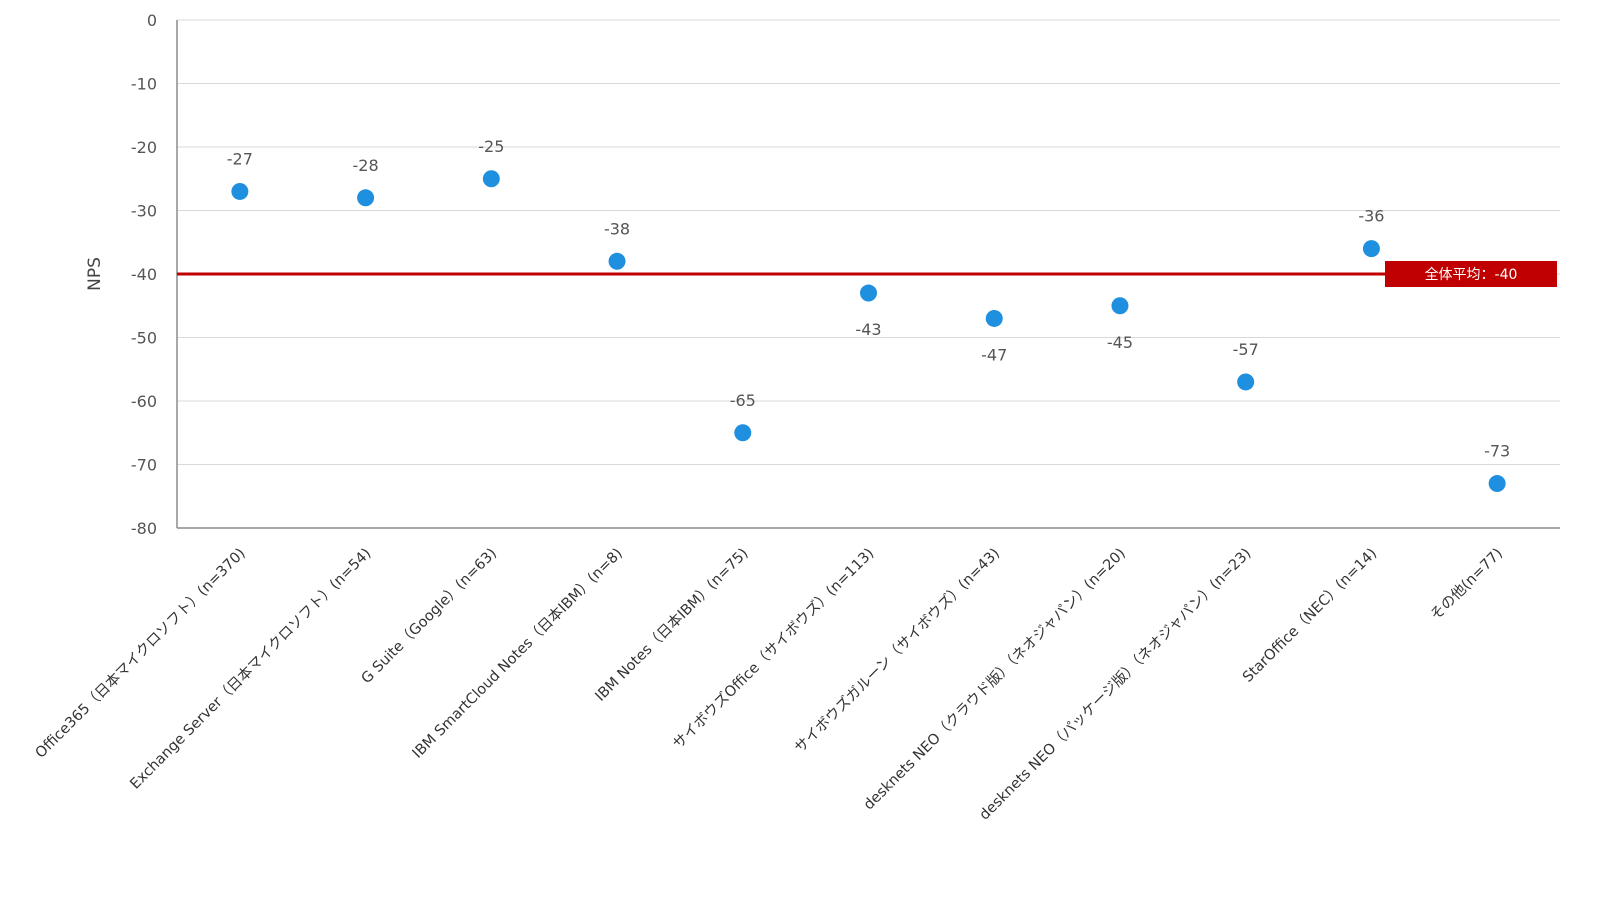 The image size is (1600, 903). Describe the element at coordinates (251, 669) in the screenshot. I see `category-label: Exchange Server（日本マイクロソフト）(n=54)` at that location.